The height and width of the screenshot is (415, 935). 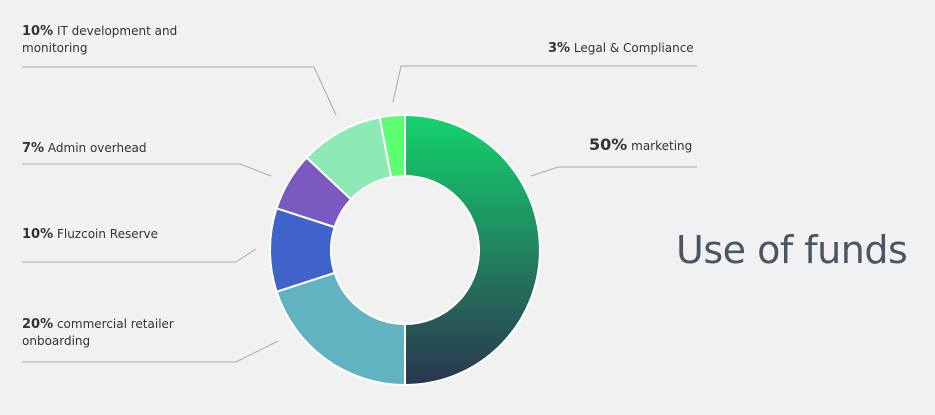 What do you see at coordinates (340, 329) in the screenshot?
I see `slice-commercial-retailer` at bounding box center [340, 329].